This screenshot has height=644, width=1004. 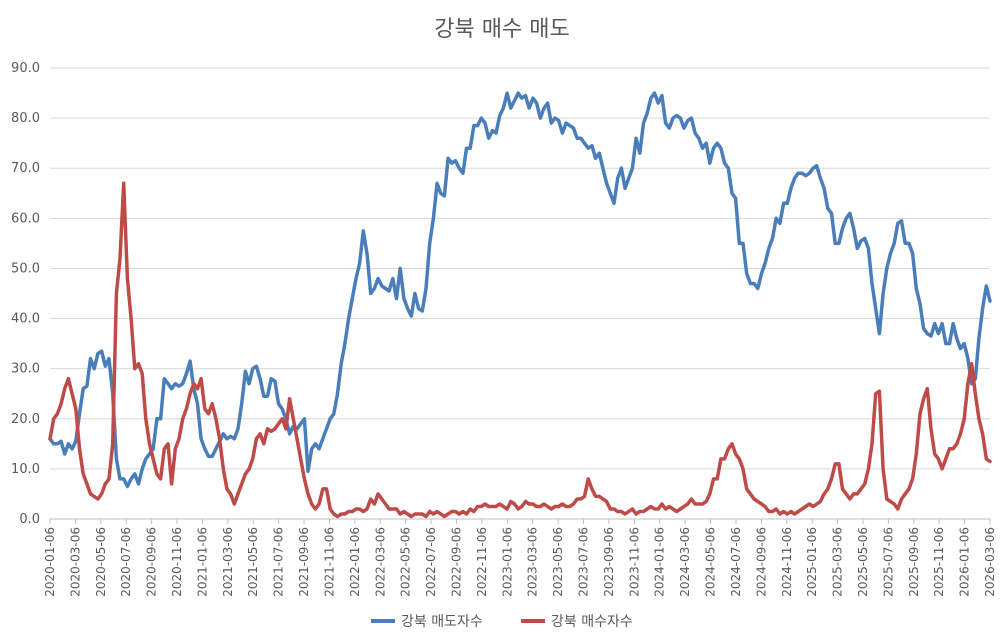 I want to click on x-tick-label: 2021-05-06, so click(x=253, y=562).